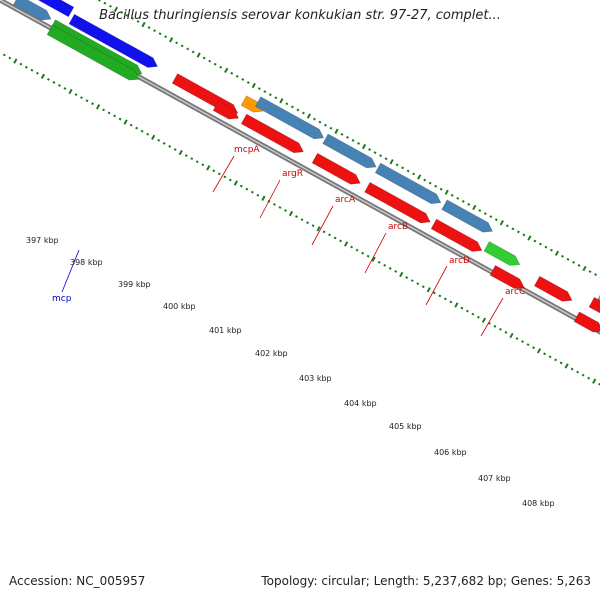 This screenshot has height=600, width=600. What do you see at coordinates (225, 330) in the screenshot?
I see `tick-label: 401 kbp` at bounding box center [225, 330].